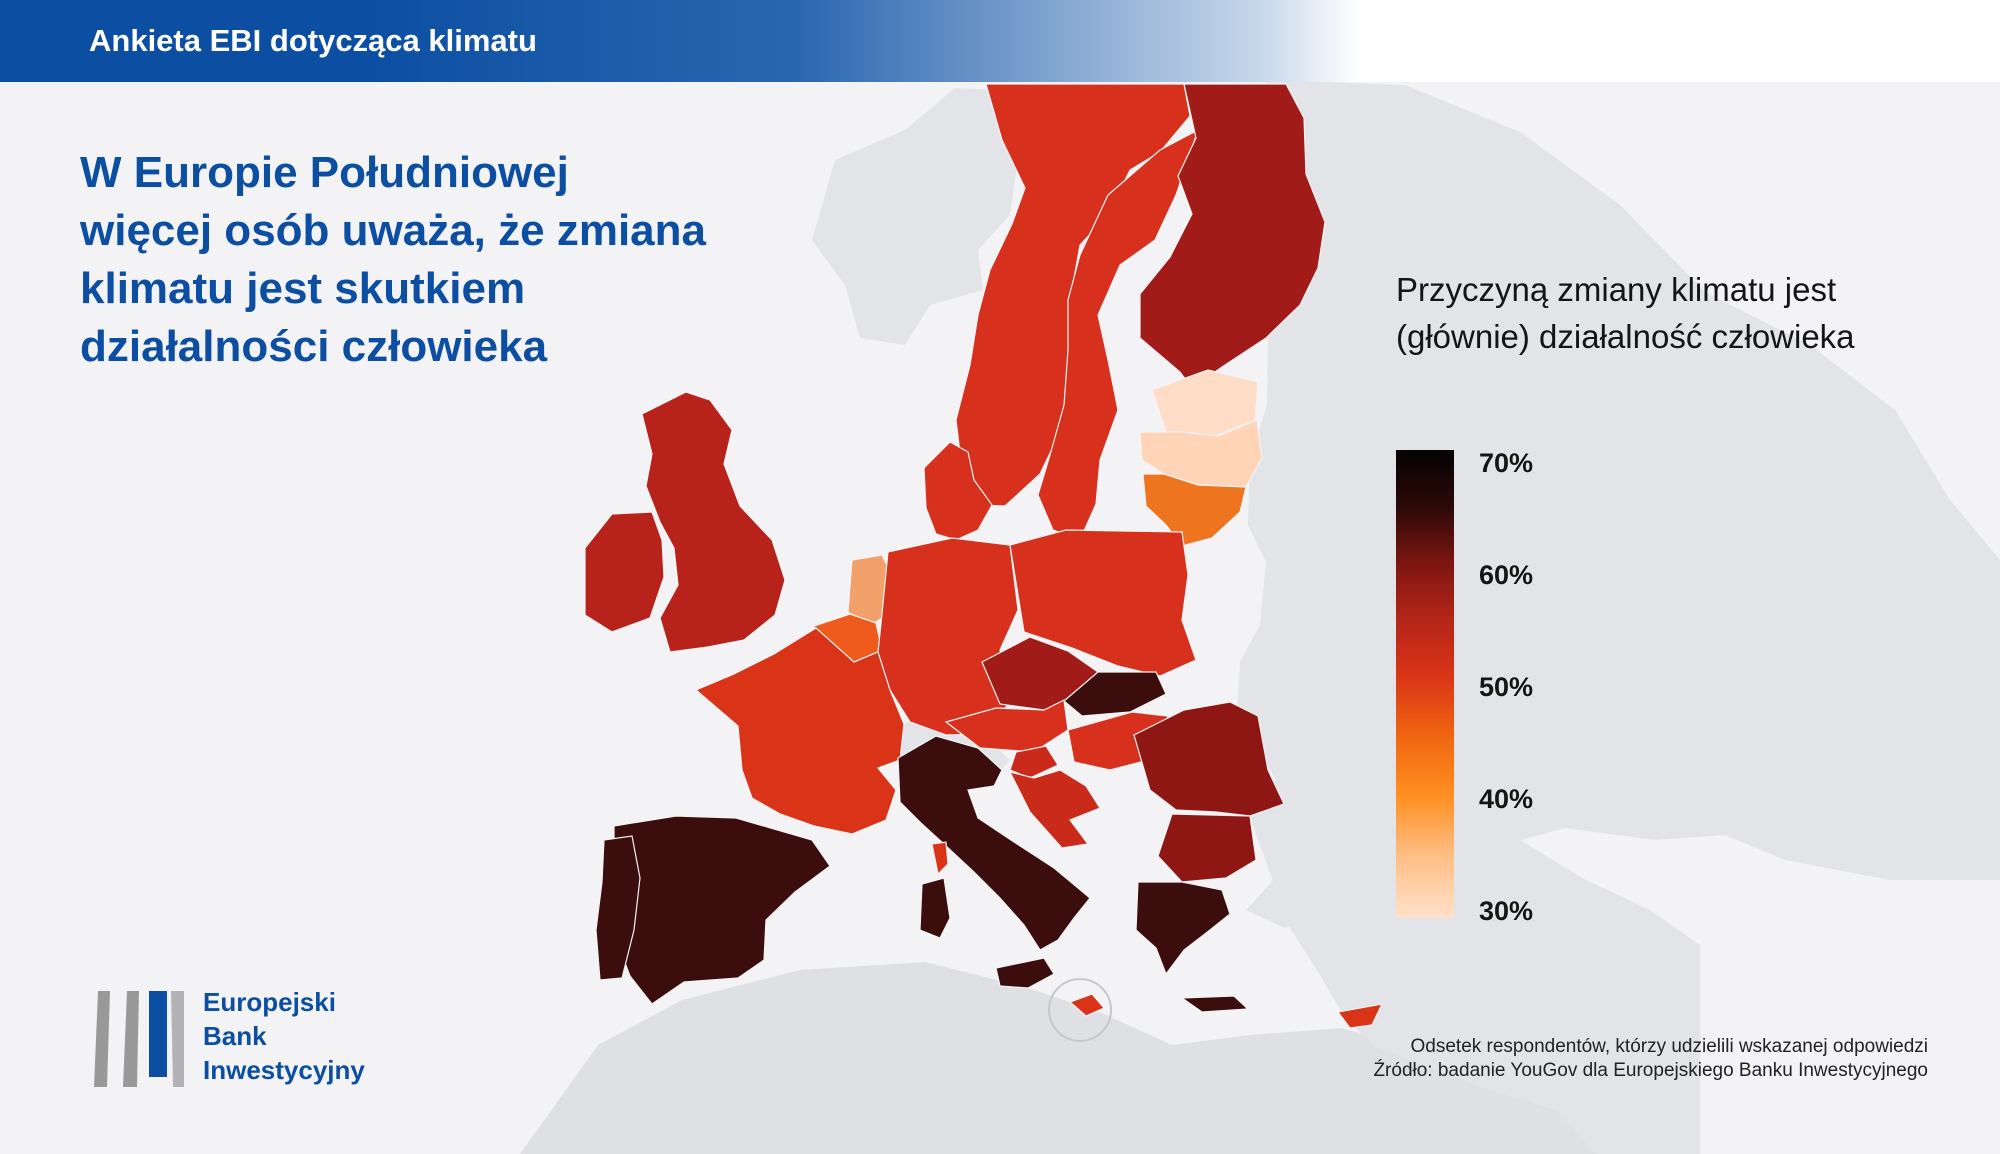 This screenshot has width=2000, height=1154. I want to click on country-ireland, so click(624, 572).